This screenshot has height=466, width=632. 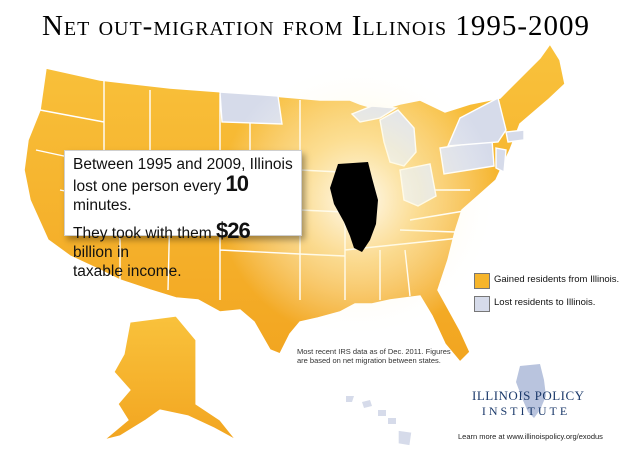 What do you see at coordinates (183, 164) in the screenshot?
I see `callout-line-1: Between 1995 and 2009, Illinois` at bounding box center [183, 164].